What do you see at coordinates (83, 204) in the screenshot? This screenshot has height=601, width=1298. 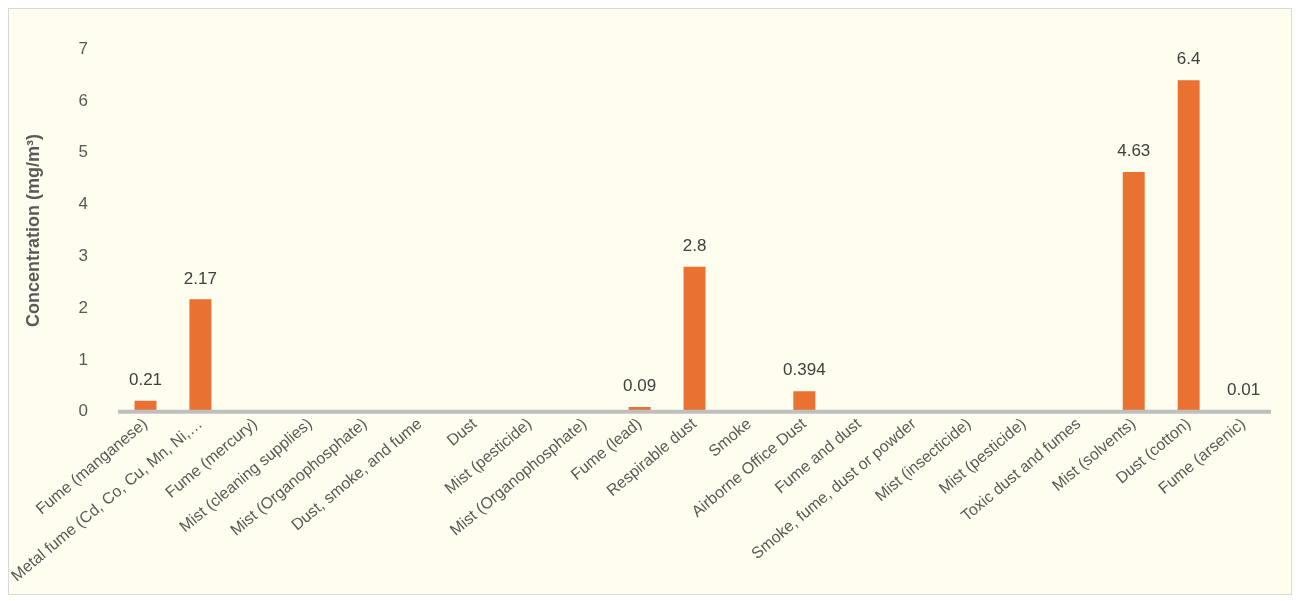 I see `y-tick-label: 4` at bounding box center [83, 204].